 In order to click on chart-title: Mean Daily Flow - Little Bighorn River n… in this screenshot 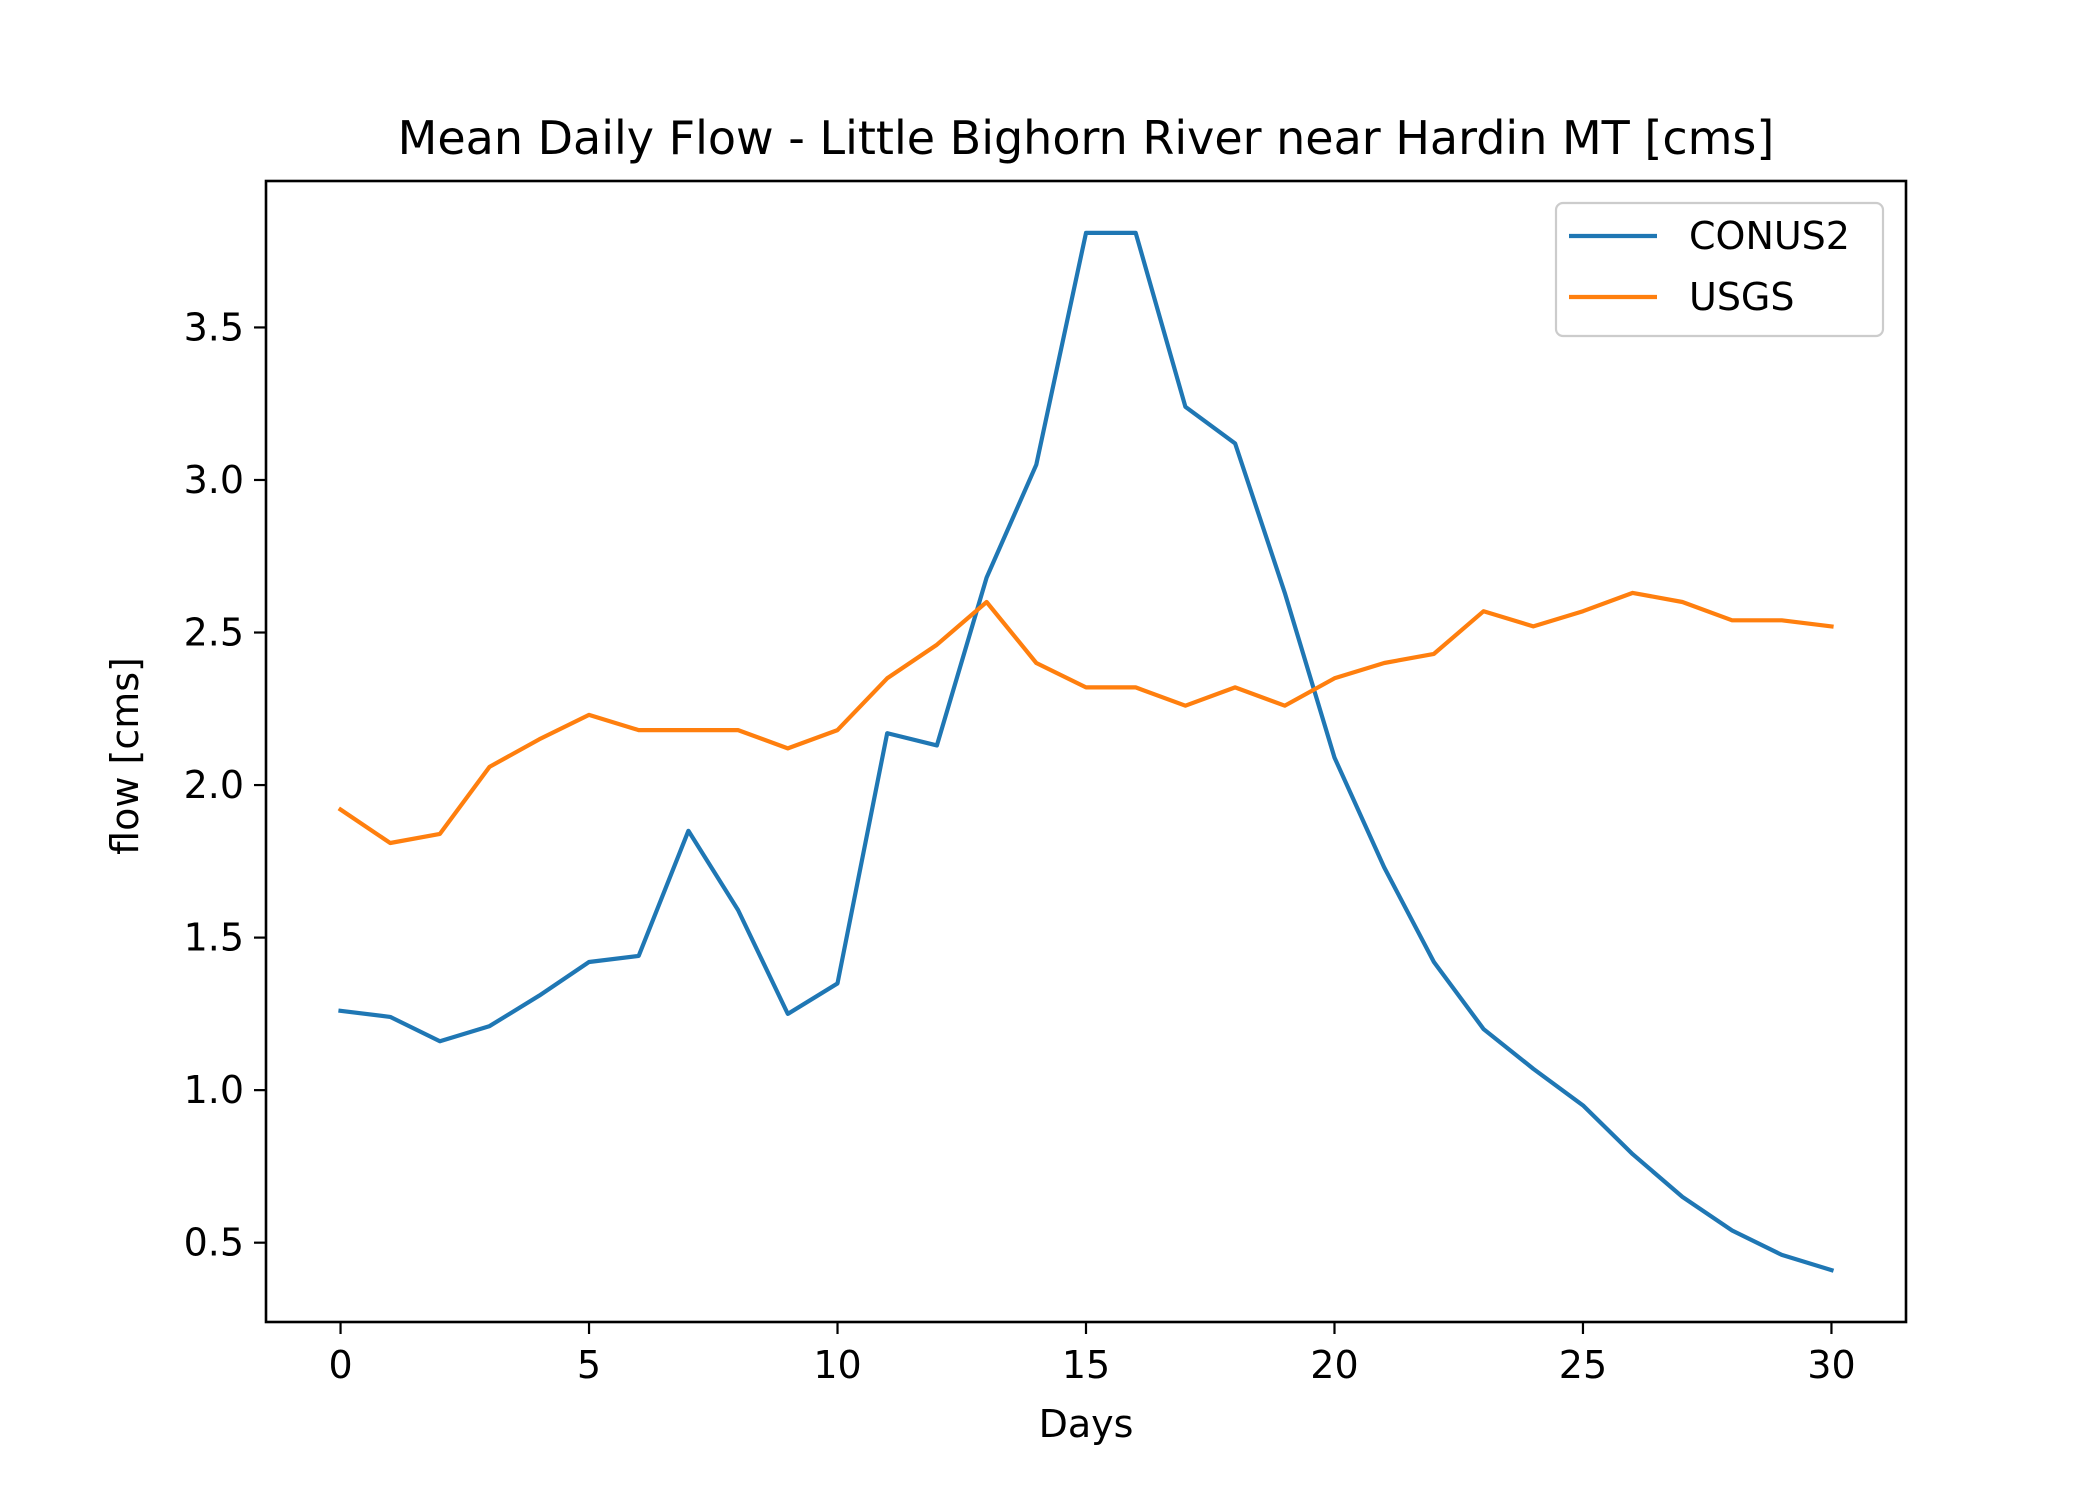, I will do `click(1086, 138)`.